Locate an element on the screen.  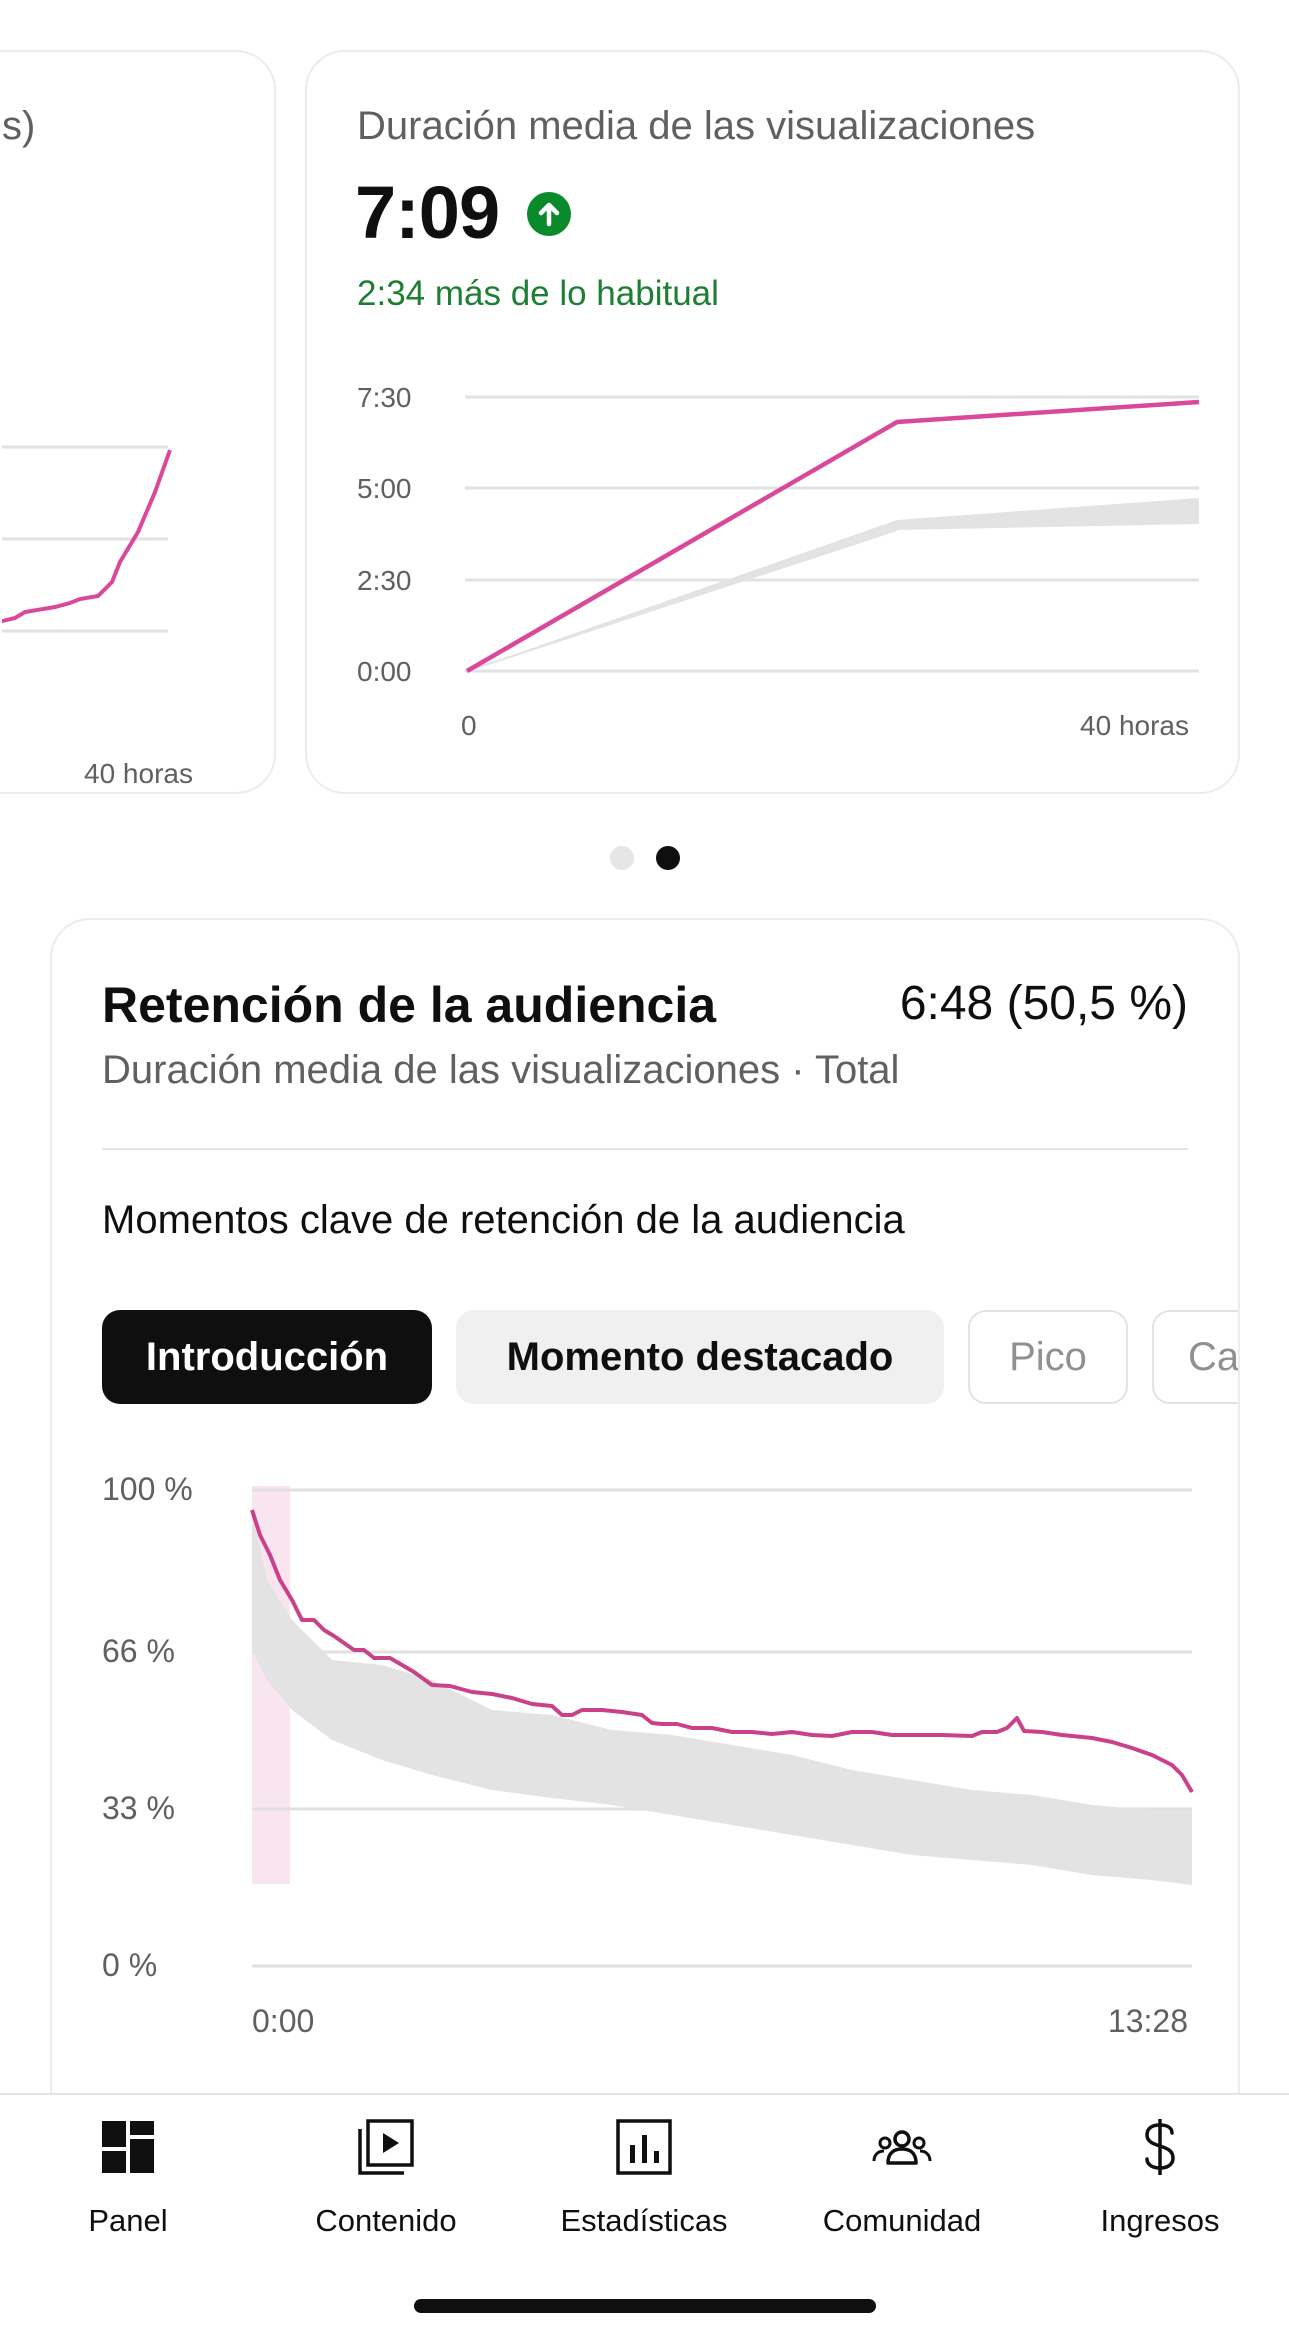
y-tick-label: 33 % is located at coordinates (138, 1808).